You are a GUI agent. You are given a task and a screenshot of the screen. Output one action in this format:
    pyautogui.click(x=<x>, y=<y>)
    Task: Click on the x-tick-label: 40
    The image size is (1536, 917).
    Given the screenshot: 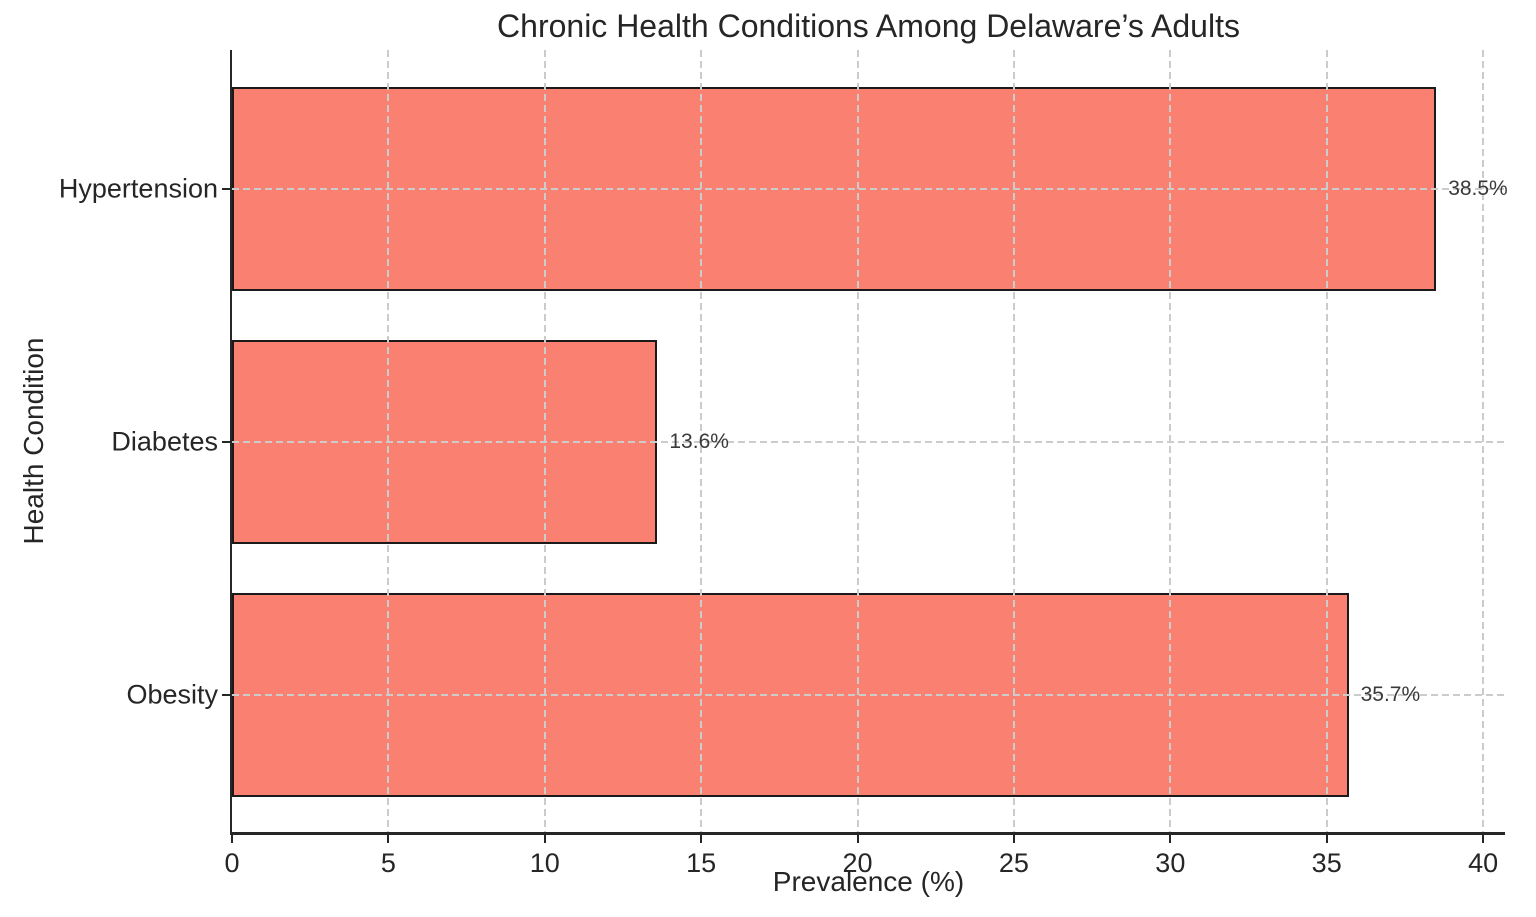 What is the action you would take?
    pyautogui.click(x=1483, y=863)
    